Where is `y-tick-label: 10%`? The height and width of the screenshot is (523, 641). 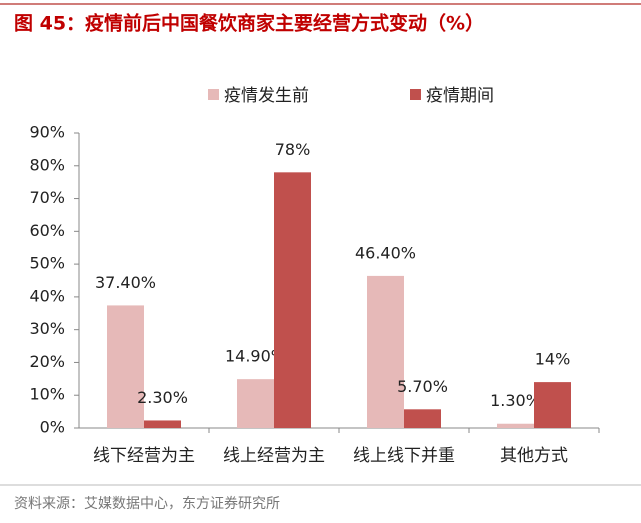 y-tick-label: 10% is located at coordinates (47, 394).